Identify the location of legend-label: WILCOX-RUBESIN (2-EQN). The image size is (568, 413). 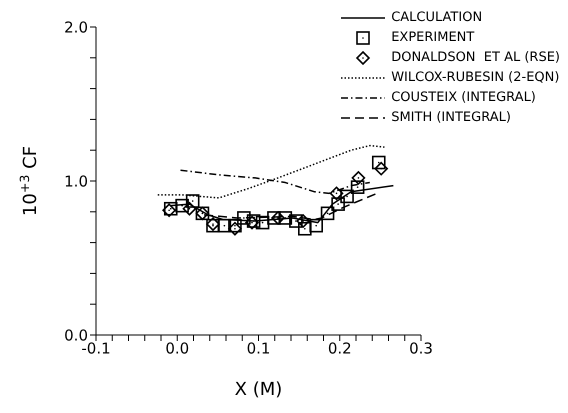
(475, 78).